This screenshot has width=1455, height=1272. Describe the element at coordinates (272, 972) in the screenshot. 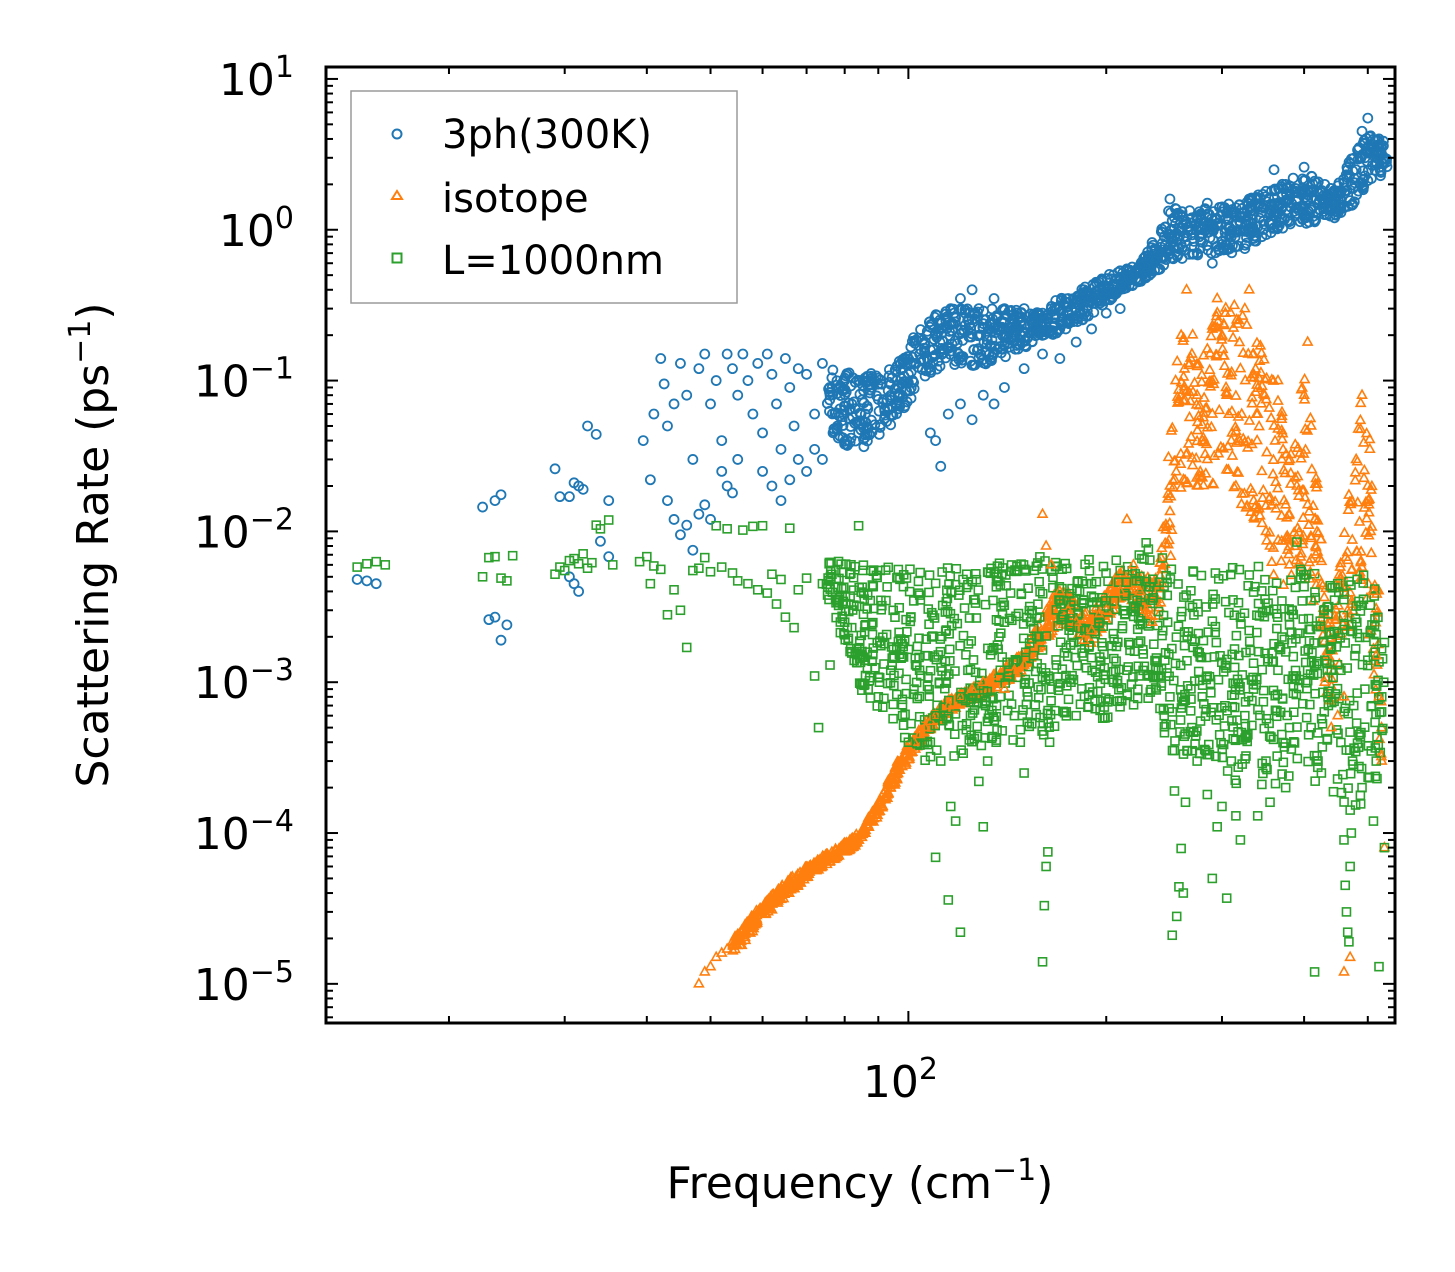

I see `tick-exponent: −5` at that location.